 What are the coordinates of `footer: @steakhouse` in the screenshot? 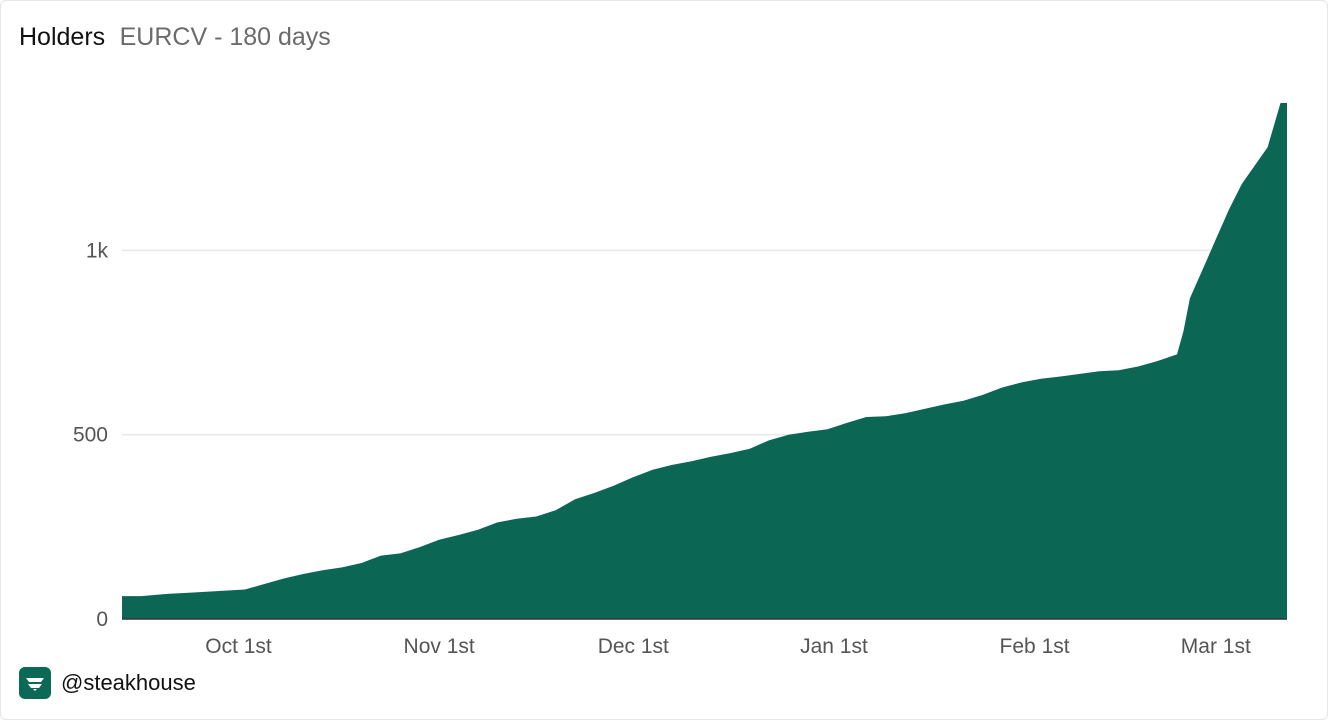 It's located at (107, 683).